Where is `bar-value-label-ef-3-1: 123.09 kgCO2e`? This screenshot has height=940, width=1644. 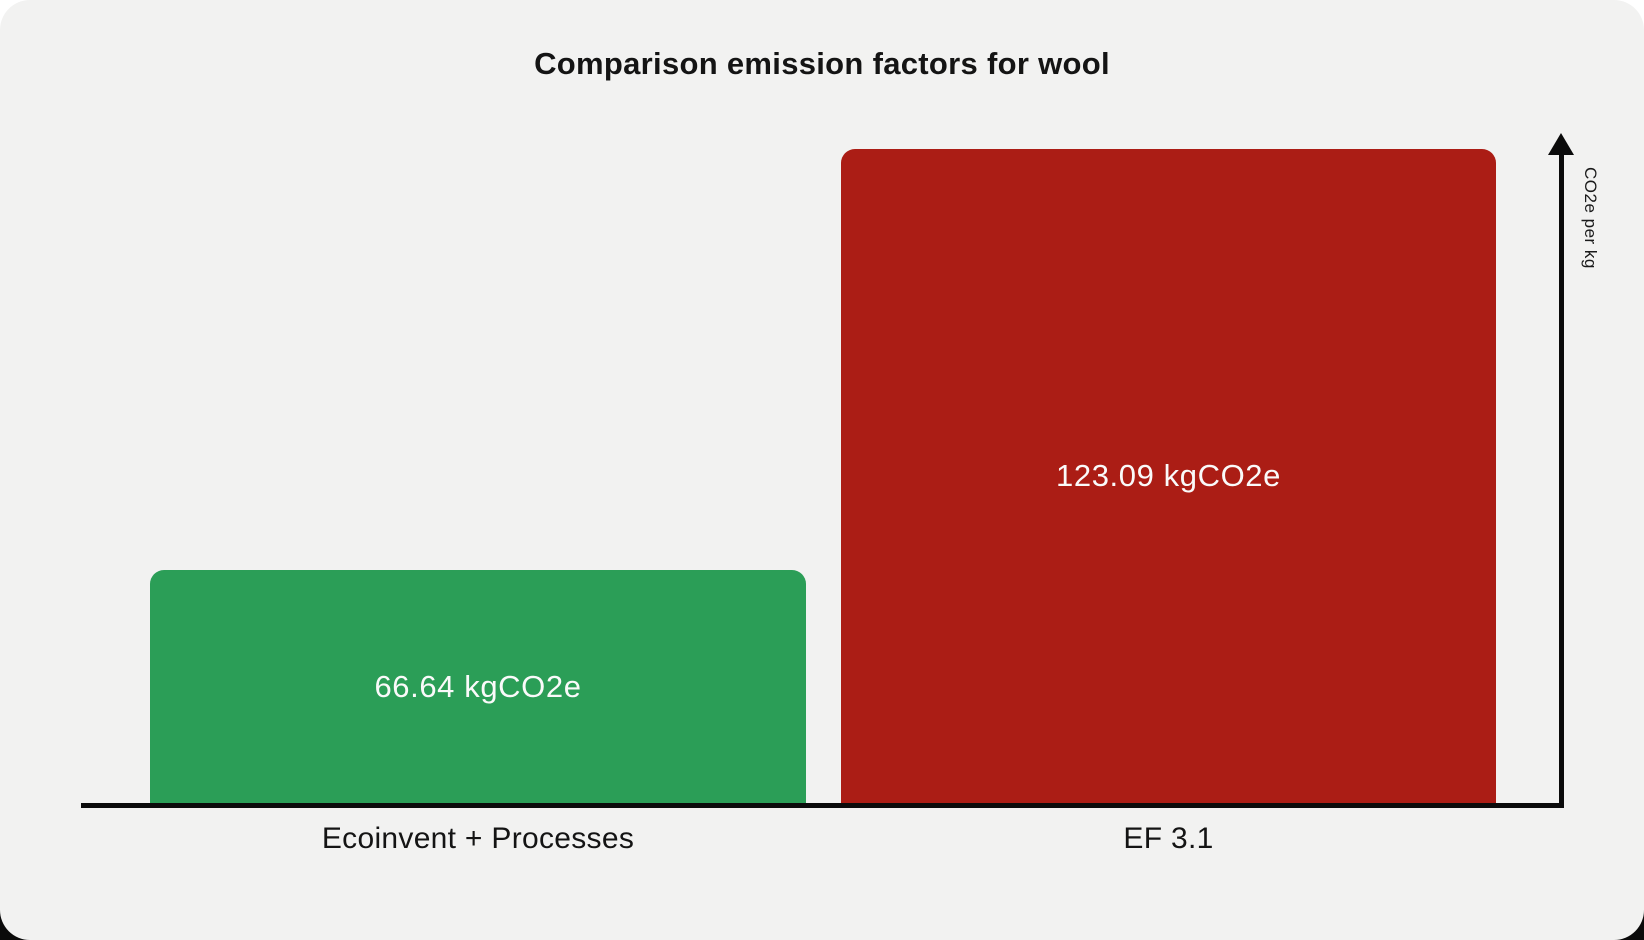 bar-value-label-ef-3-1: 123.09 kgCO2e is located at coordinates (1168, 475).